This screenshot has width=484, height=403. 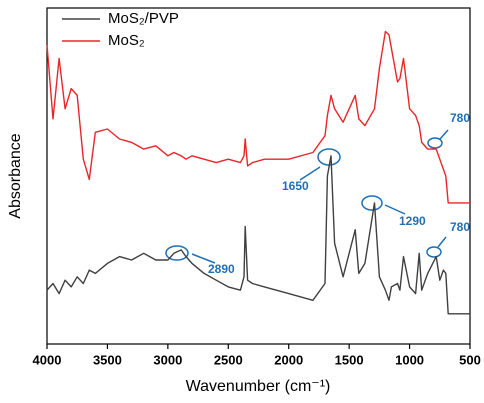 I want to click on legend-label: MoS₂, so click(x=126, y=40).